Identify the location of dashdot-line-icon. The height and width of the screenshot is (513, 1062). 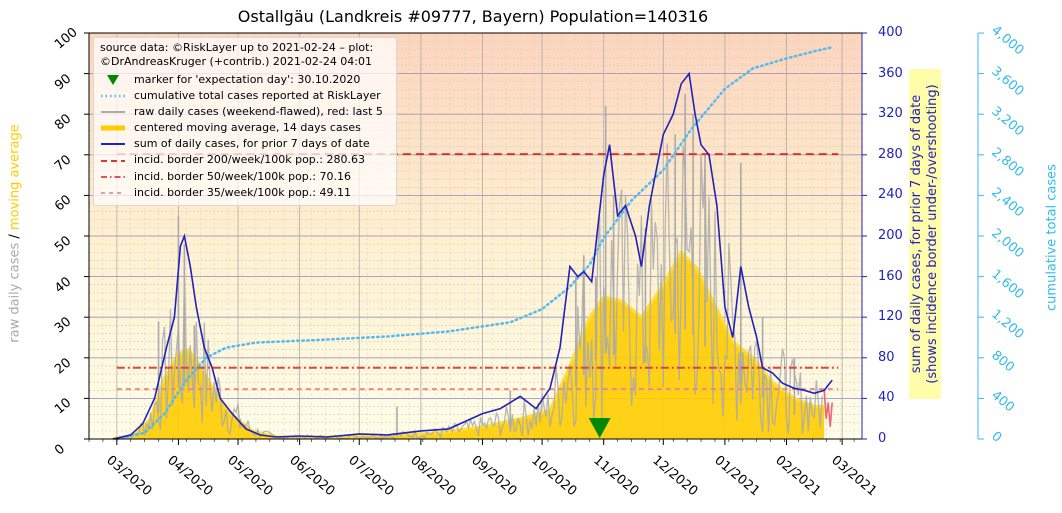
(113, 177).